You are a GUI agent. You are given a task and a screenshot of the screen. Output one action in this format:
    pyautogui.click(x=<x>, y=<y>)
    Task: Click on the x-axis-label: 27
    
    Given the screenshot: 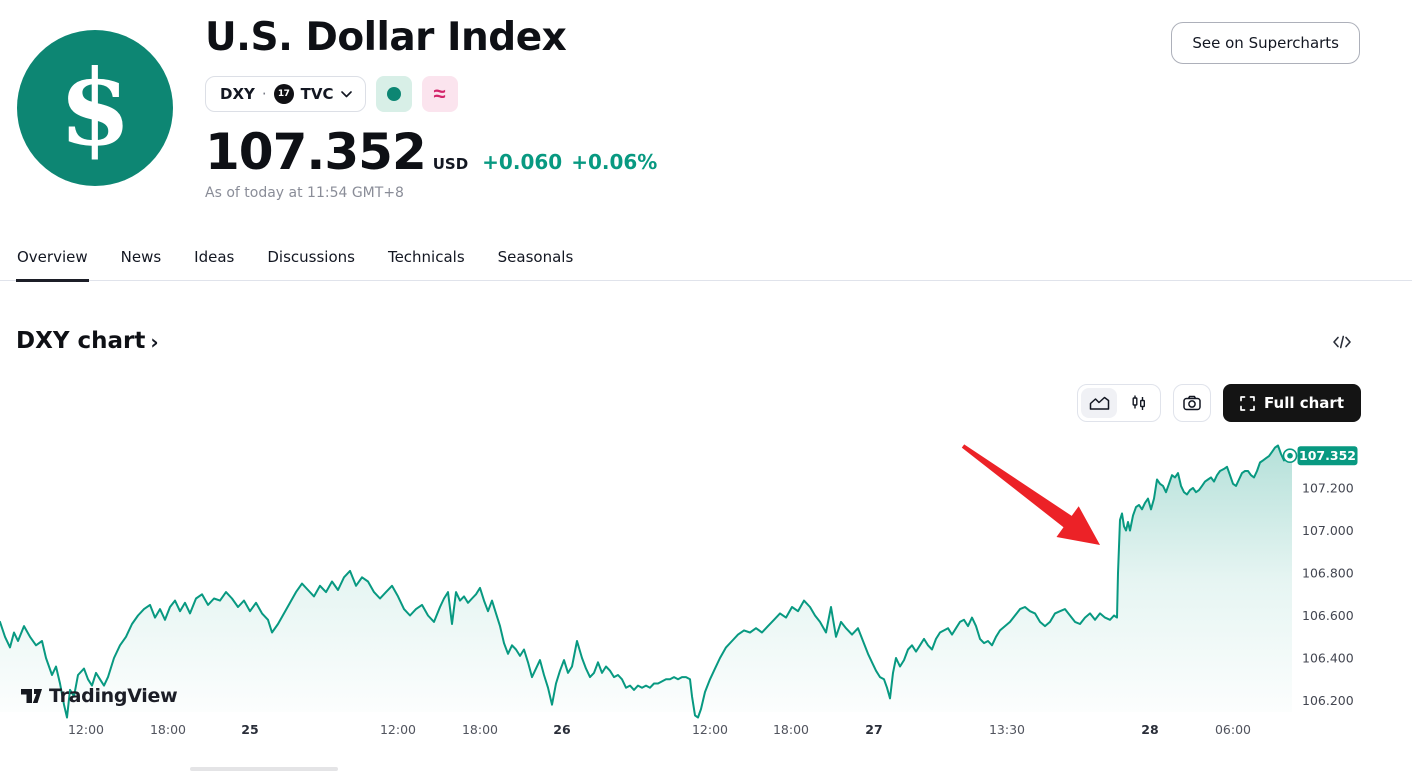 What is the action you would take?
    pyautogui.click(x=873, y=729)
    